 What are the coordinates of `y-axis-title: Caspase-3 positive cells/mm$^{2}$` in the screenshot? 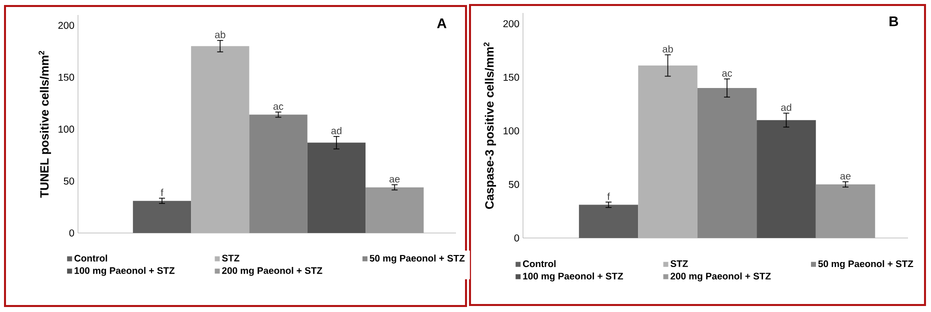 It's located at (490, 125).